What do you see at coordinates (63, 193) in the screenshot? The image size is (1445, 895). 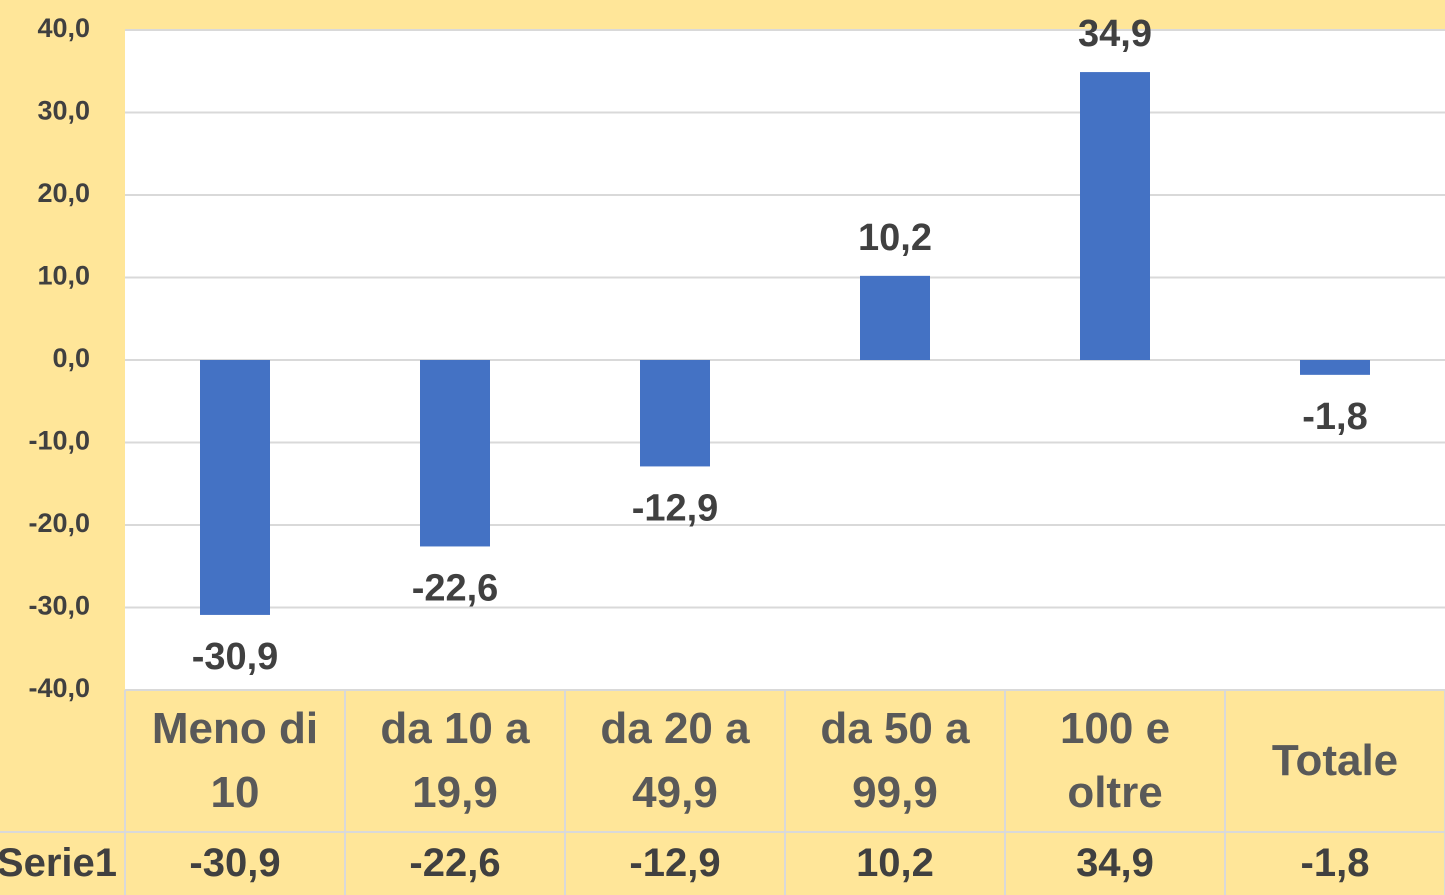 I see `y-tick-label: 20,0` at bounding box center [63, 193].